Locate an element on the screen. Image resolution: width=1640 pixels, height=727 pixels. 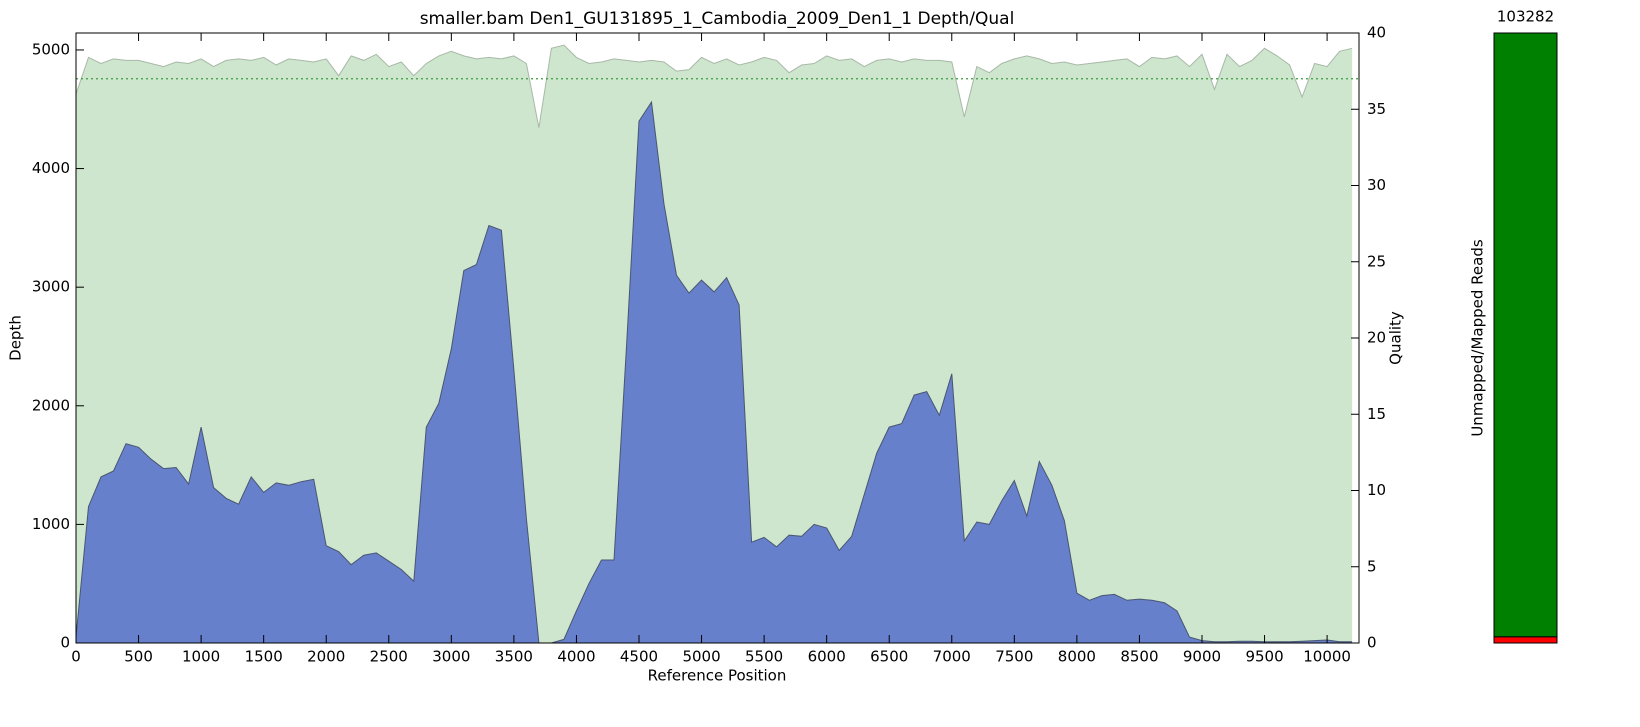
x-tick-label: 7000 is located at coordinates (952, 657).